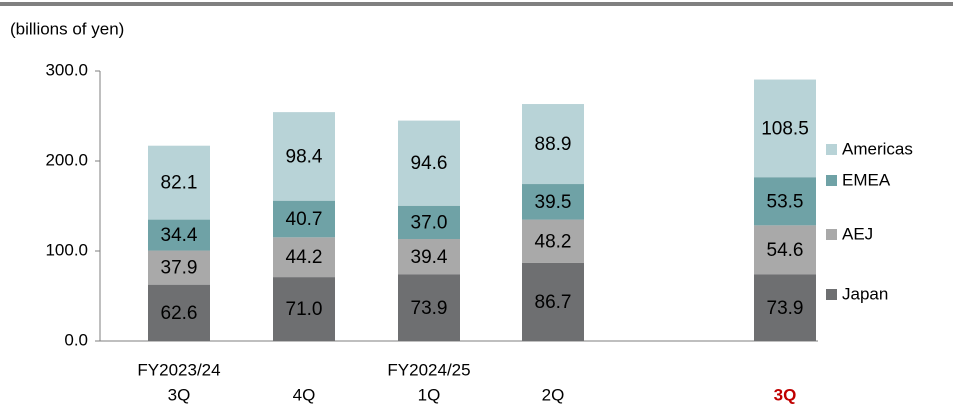 The width and height of the screenshot is (953, 414). Describe the element at coordinates (178, 369) in the screenshot. I see `x-group-label: FY2023/24` at that location.